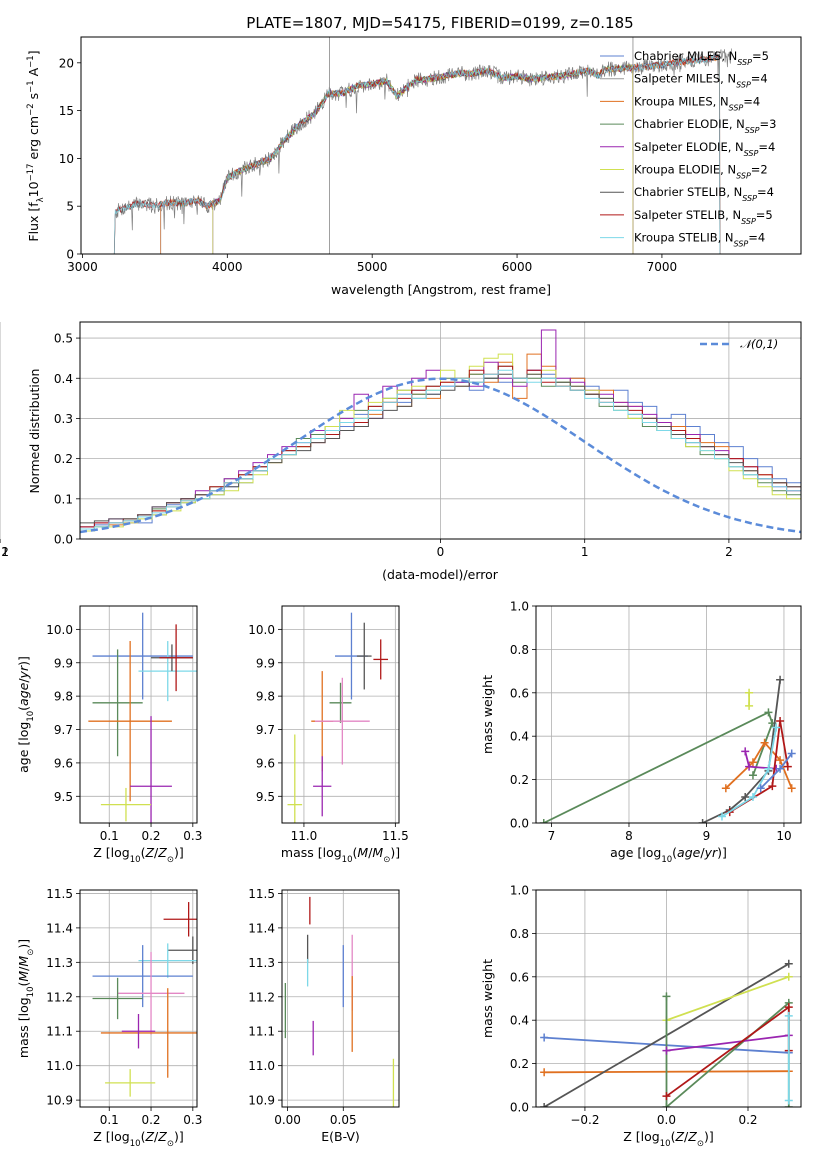 The image size is (819, 1170). Describe the element at coordinates (138, 1139) in the screenshot. I see `z-vs-mass-xlabel: Z [log10(Z/Z⊙)]` at that location.